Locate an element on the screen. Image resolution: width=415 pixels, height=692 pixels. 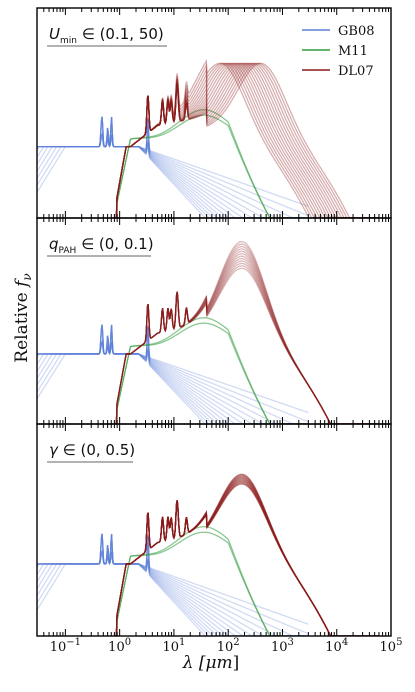
x-axis-title-end: ] is located at coordinates (236, 663).